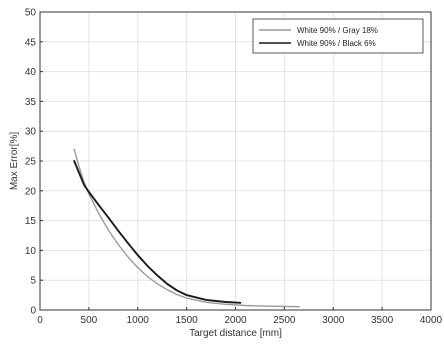 Image resolution: width=444 pixels, height=347 pixels. What do you see at coordinates (31, 72) in the screenshot?
I see `y-tick-label: 40` at bounding box center [31, 72].